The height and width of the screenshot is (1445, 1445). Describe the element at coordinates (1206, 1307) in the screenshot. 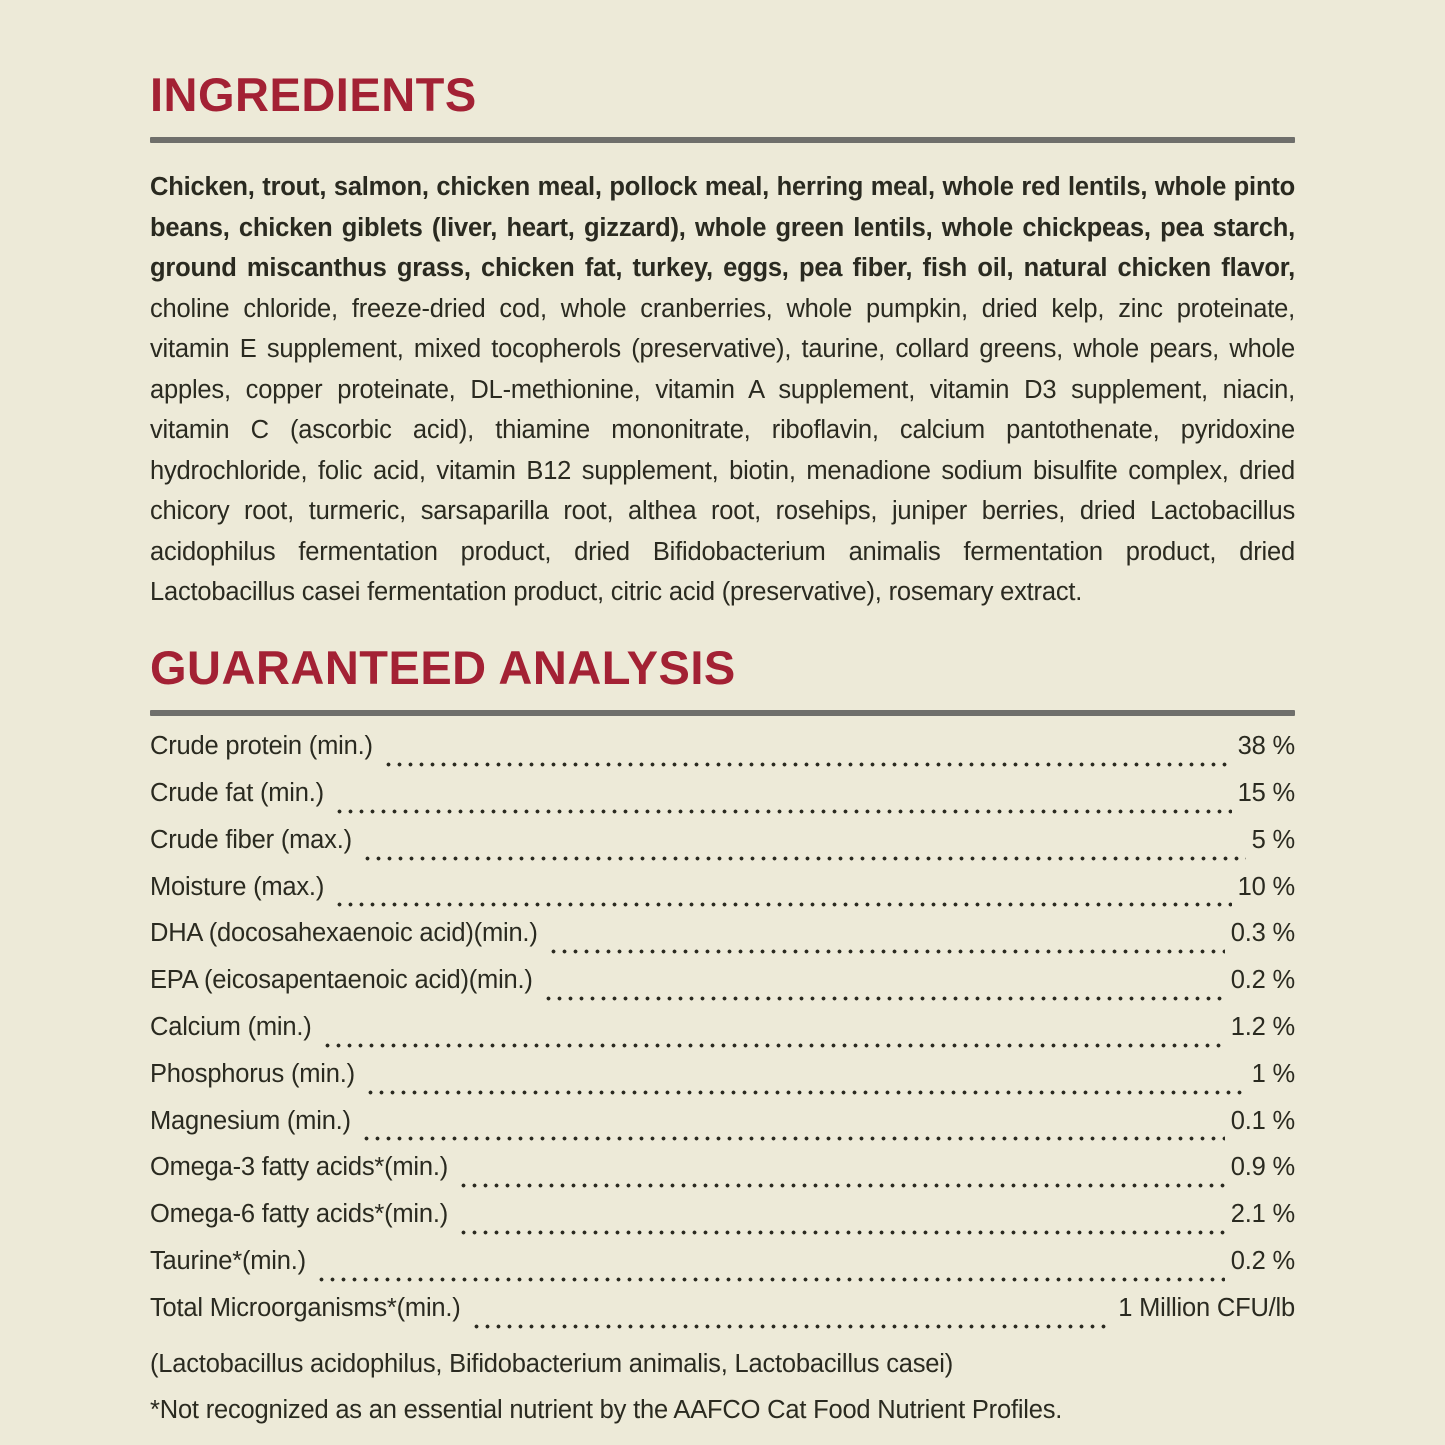

I see `analysis-value: 1 Million CFU/lb` at that location.